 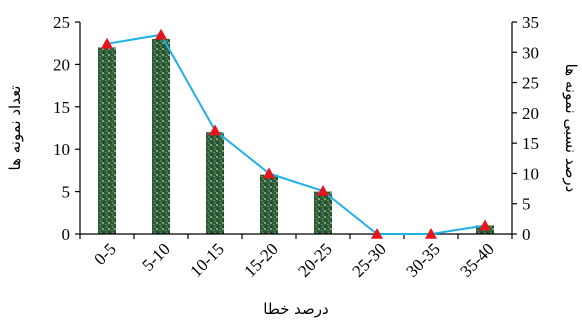 I want to click on right-y-axis-title: درصد نسبی نمونه ها, so click(x=571, y=128).